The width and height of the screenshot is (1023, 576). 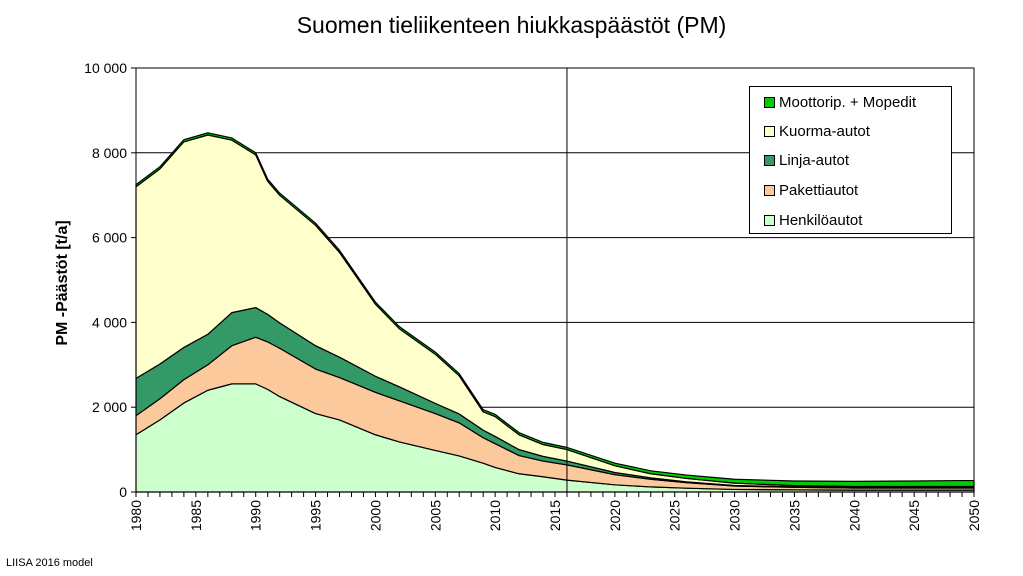 What do you see at coordinates (105, 280) in the screenshot?
I see `y-tick-labels: 0 2 000 4 000 6 000 8 000 10 000` at bounding box center [105, 280].